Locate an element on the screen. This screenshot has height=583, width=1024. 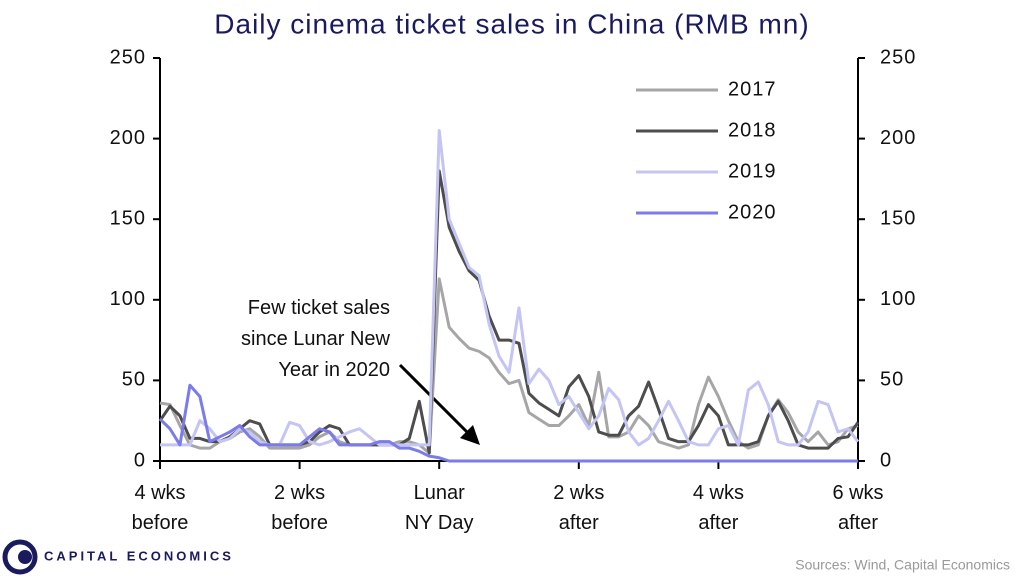
y-tick-label: 150 is located at coordinates (128, 218).